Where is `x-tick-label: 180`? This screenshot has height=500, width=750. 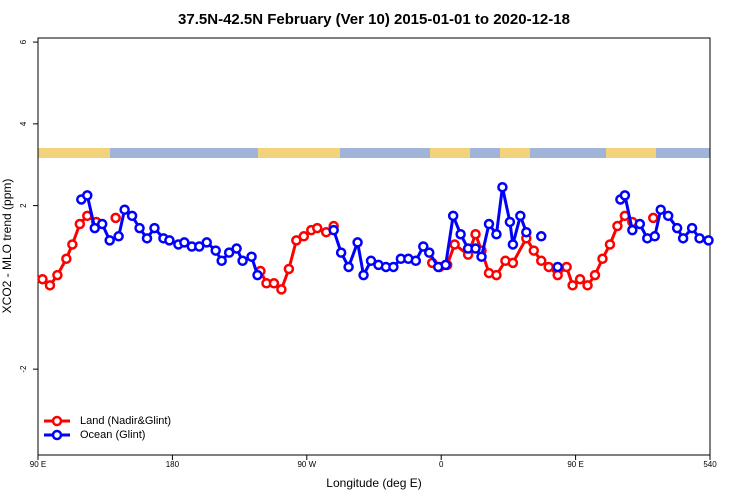 x-tick-label: 180 is located at coordinates (173, 464).